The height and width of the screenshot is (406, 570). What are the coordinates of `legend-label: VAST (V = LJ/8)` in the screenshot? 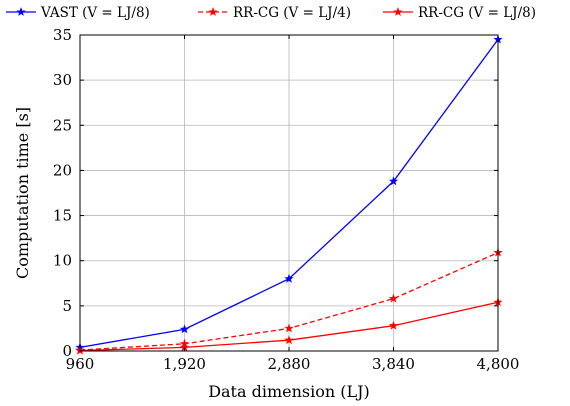 It's located at (95, 13).